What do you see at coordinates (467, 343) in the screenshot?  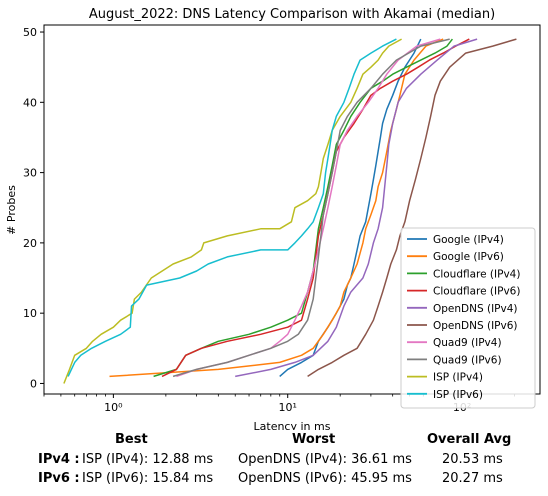 I see `legend-label: Quad9 (IPv4)` at bounding box center [467, 343].